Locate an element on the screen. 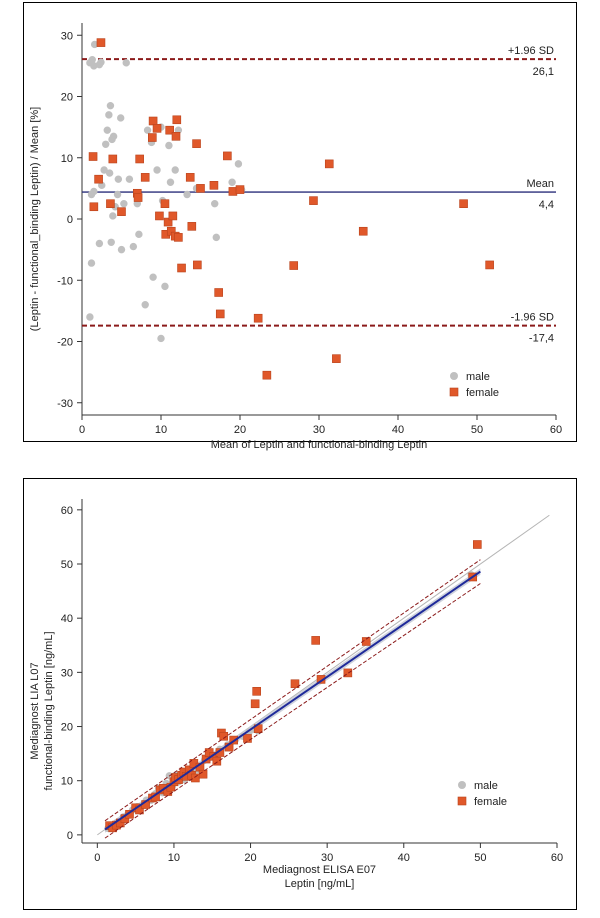  ba-y-tick-label: -30 is located at coordinates (65, 404).